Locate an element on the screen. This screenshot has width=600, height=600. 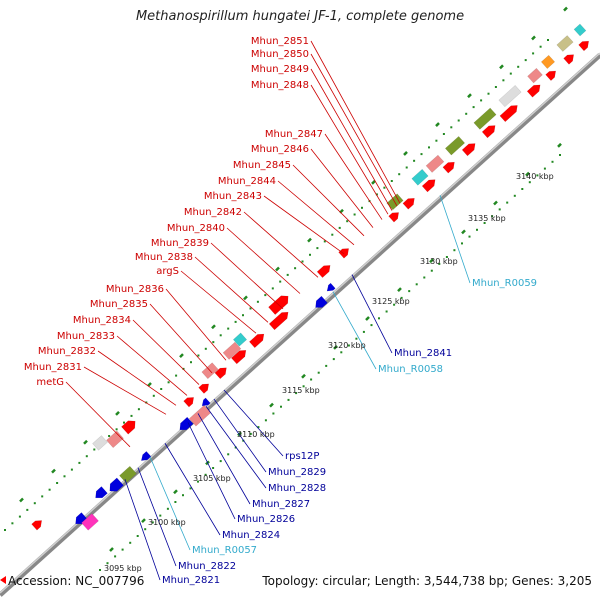
upper-label-4: Mhun_2847 is located at coordinates (294, 134).